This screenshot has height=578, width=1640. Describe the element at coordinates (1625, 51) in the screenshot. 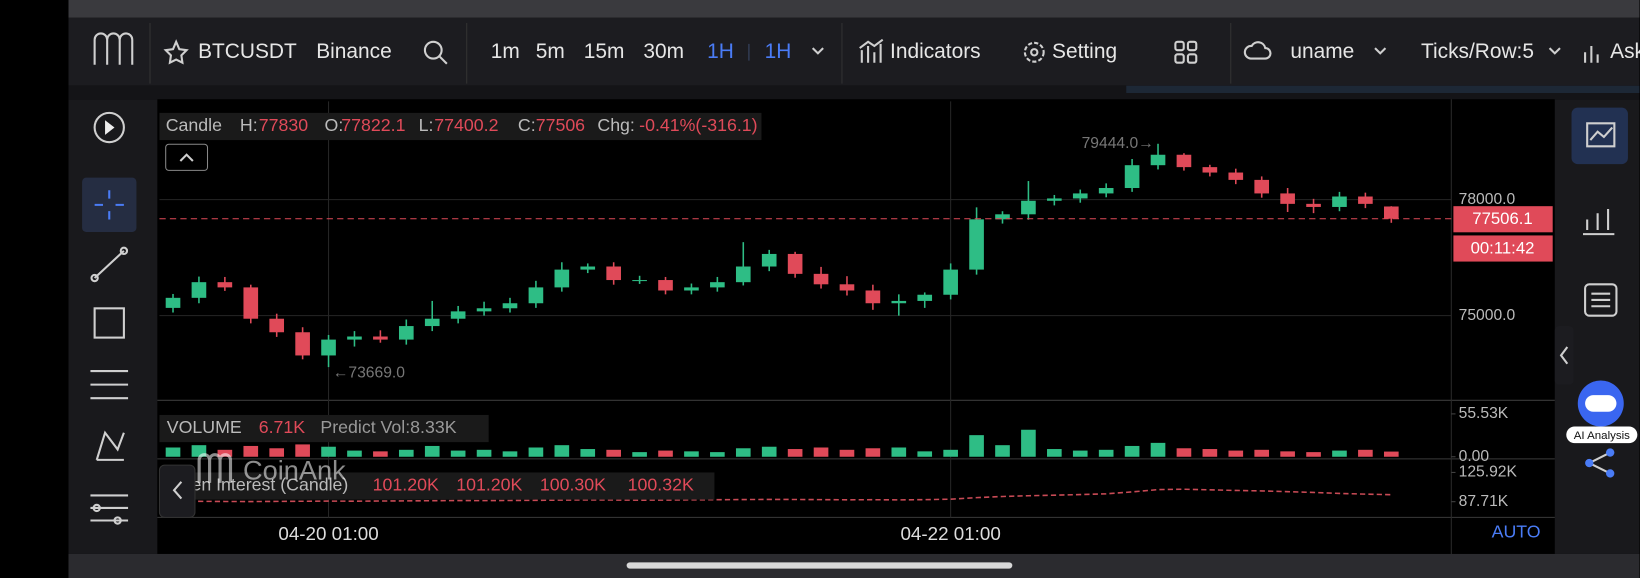

I see `ask: Ask` at that location.